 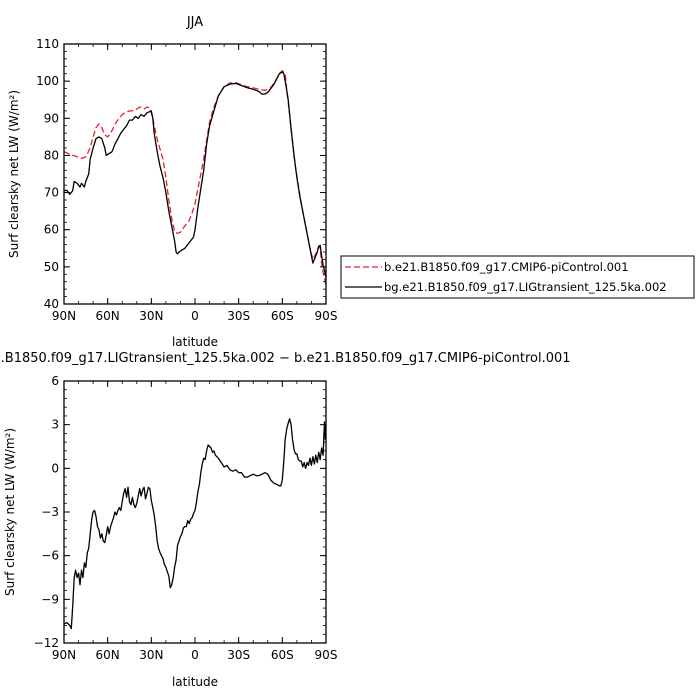 What do you see at coordinates (64, 655) in the screenshot?
I see `x-tick-label-1-0: 90N` at bounding box center [64, 655].